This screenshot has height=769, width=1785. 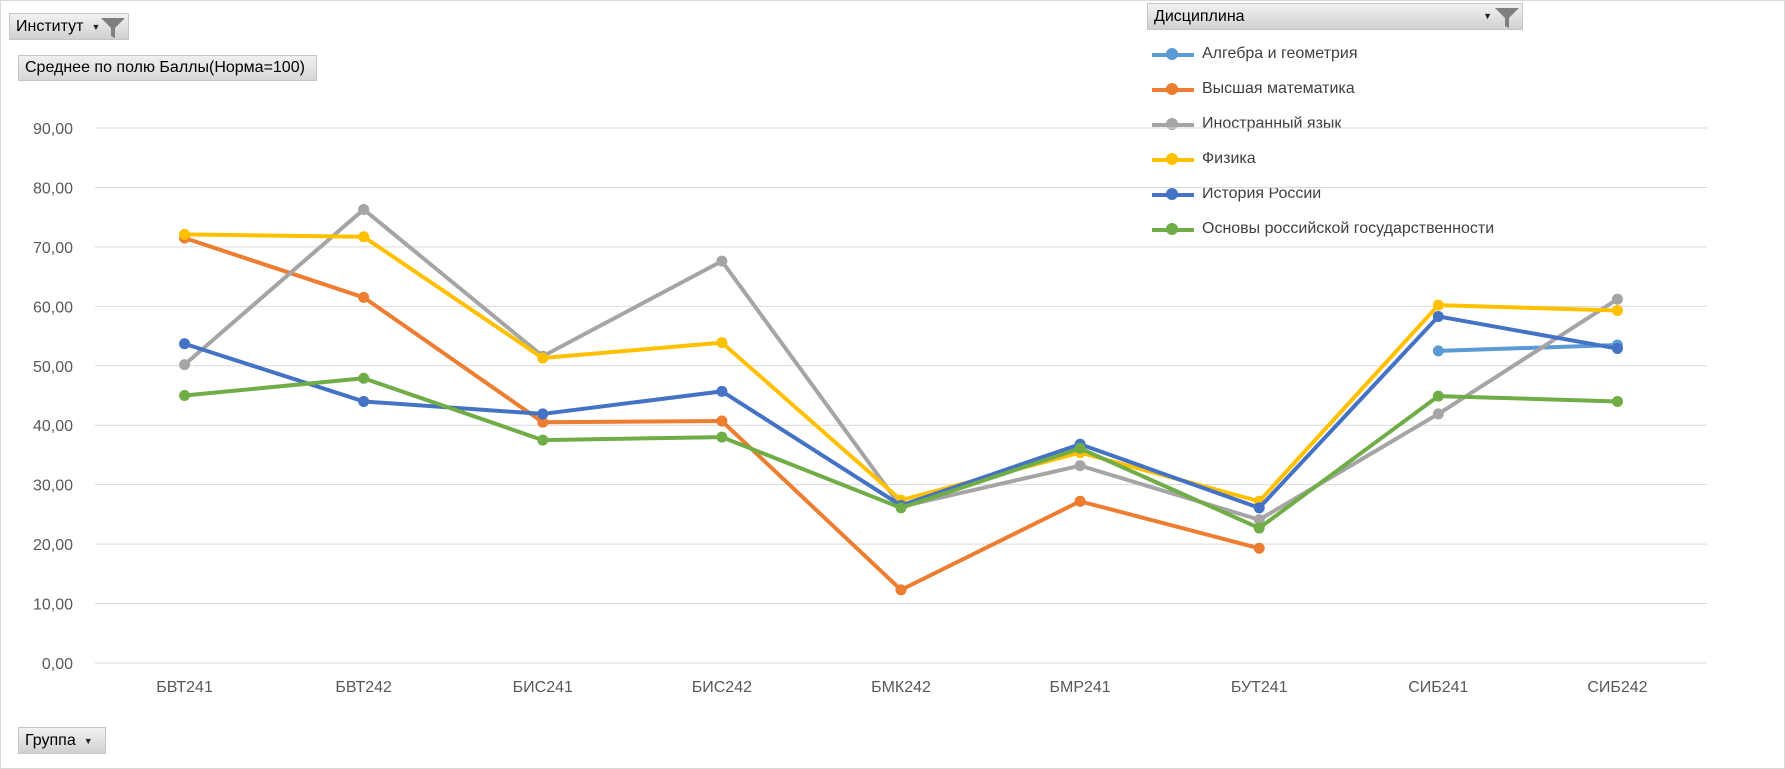 What do you see at coordinates (53, 545) in the screenshot?
I see `y-tick-label: 20,00` at bounding box center [53, 545].